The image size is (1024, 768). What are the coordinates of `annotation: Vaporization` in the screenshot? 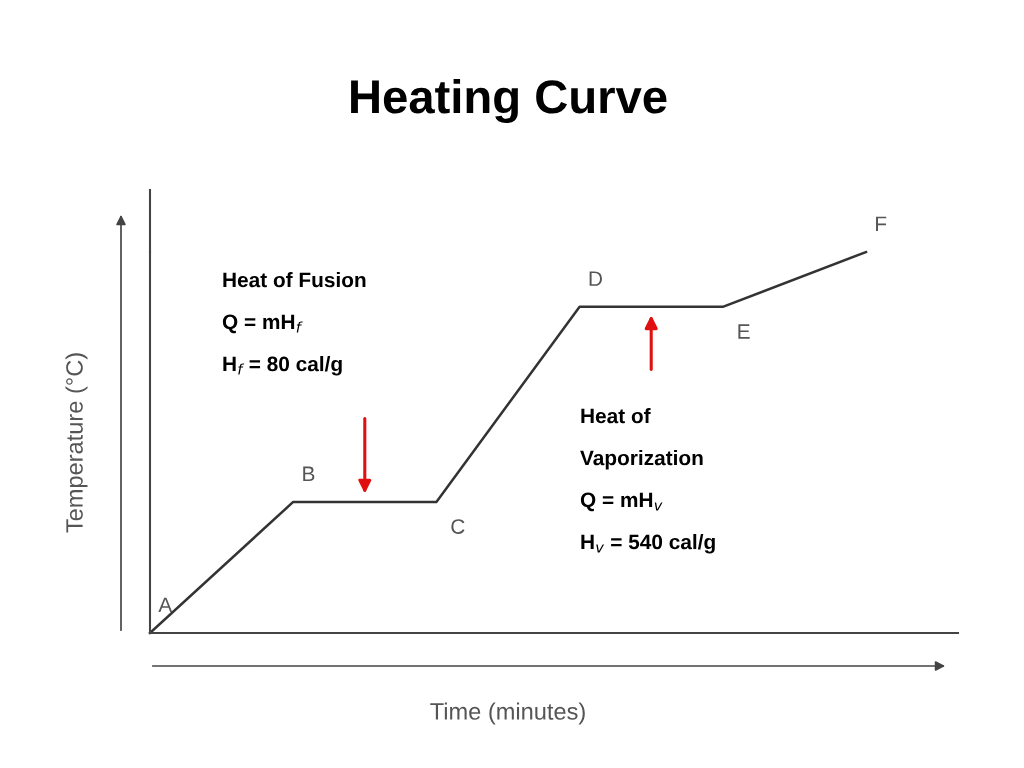 It's located at (641, 460).